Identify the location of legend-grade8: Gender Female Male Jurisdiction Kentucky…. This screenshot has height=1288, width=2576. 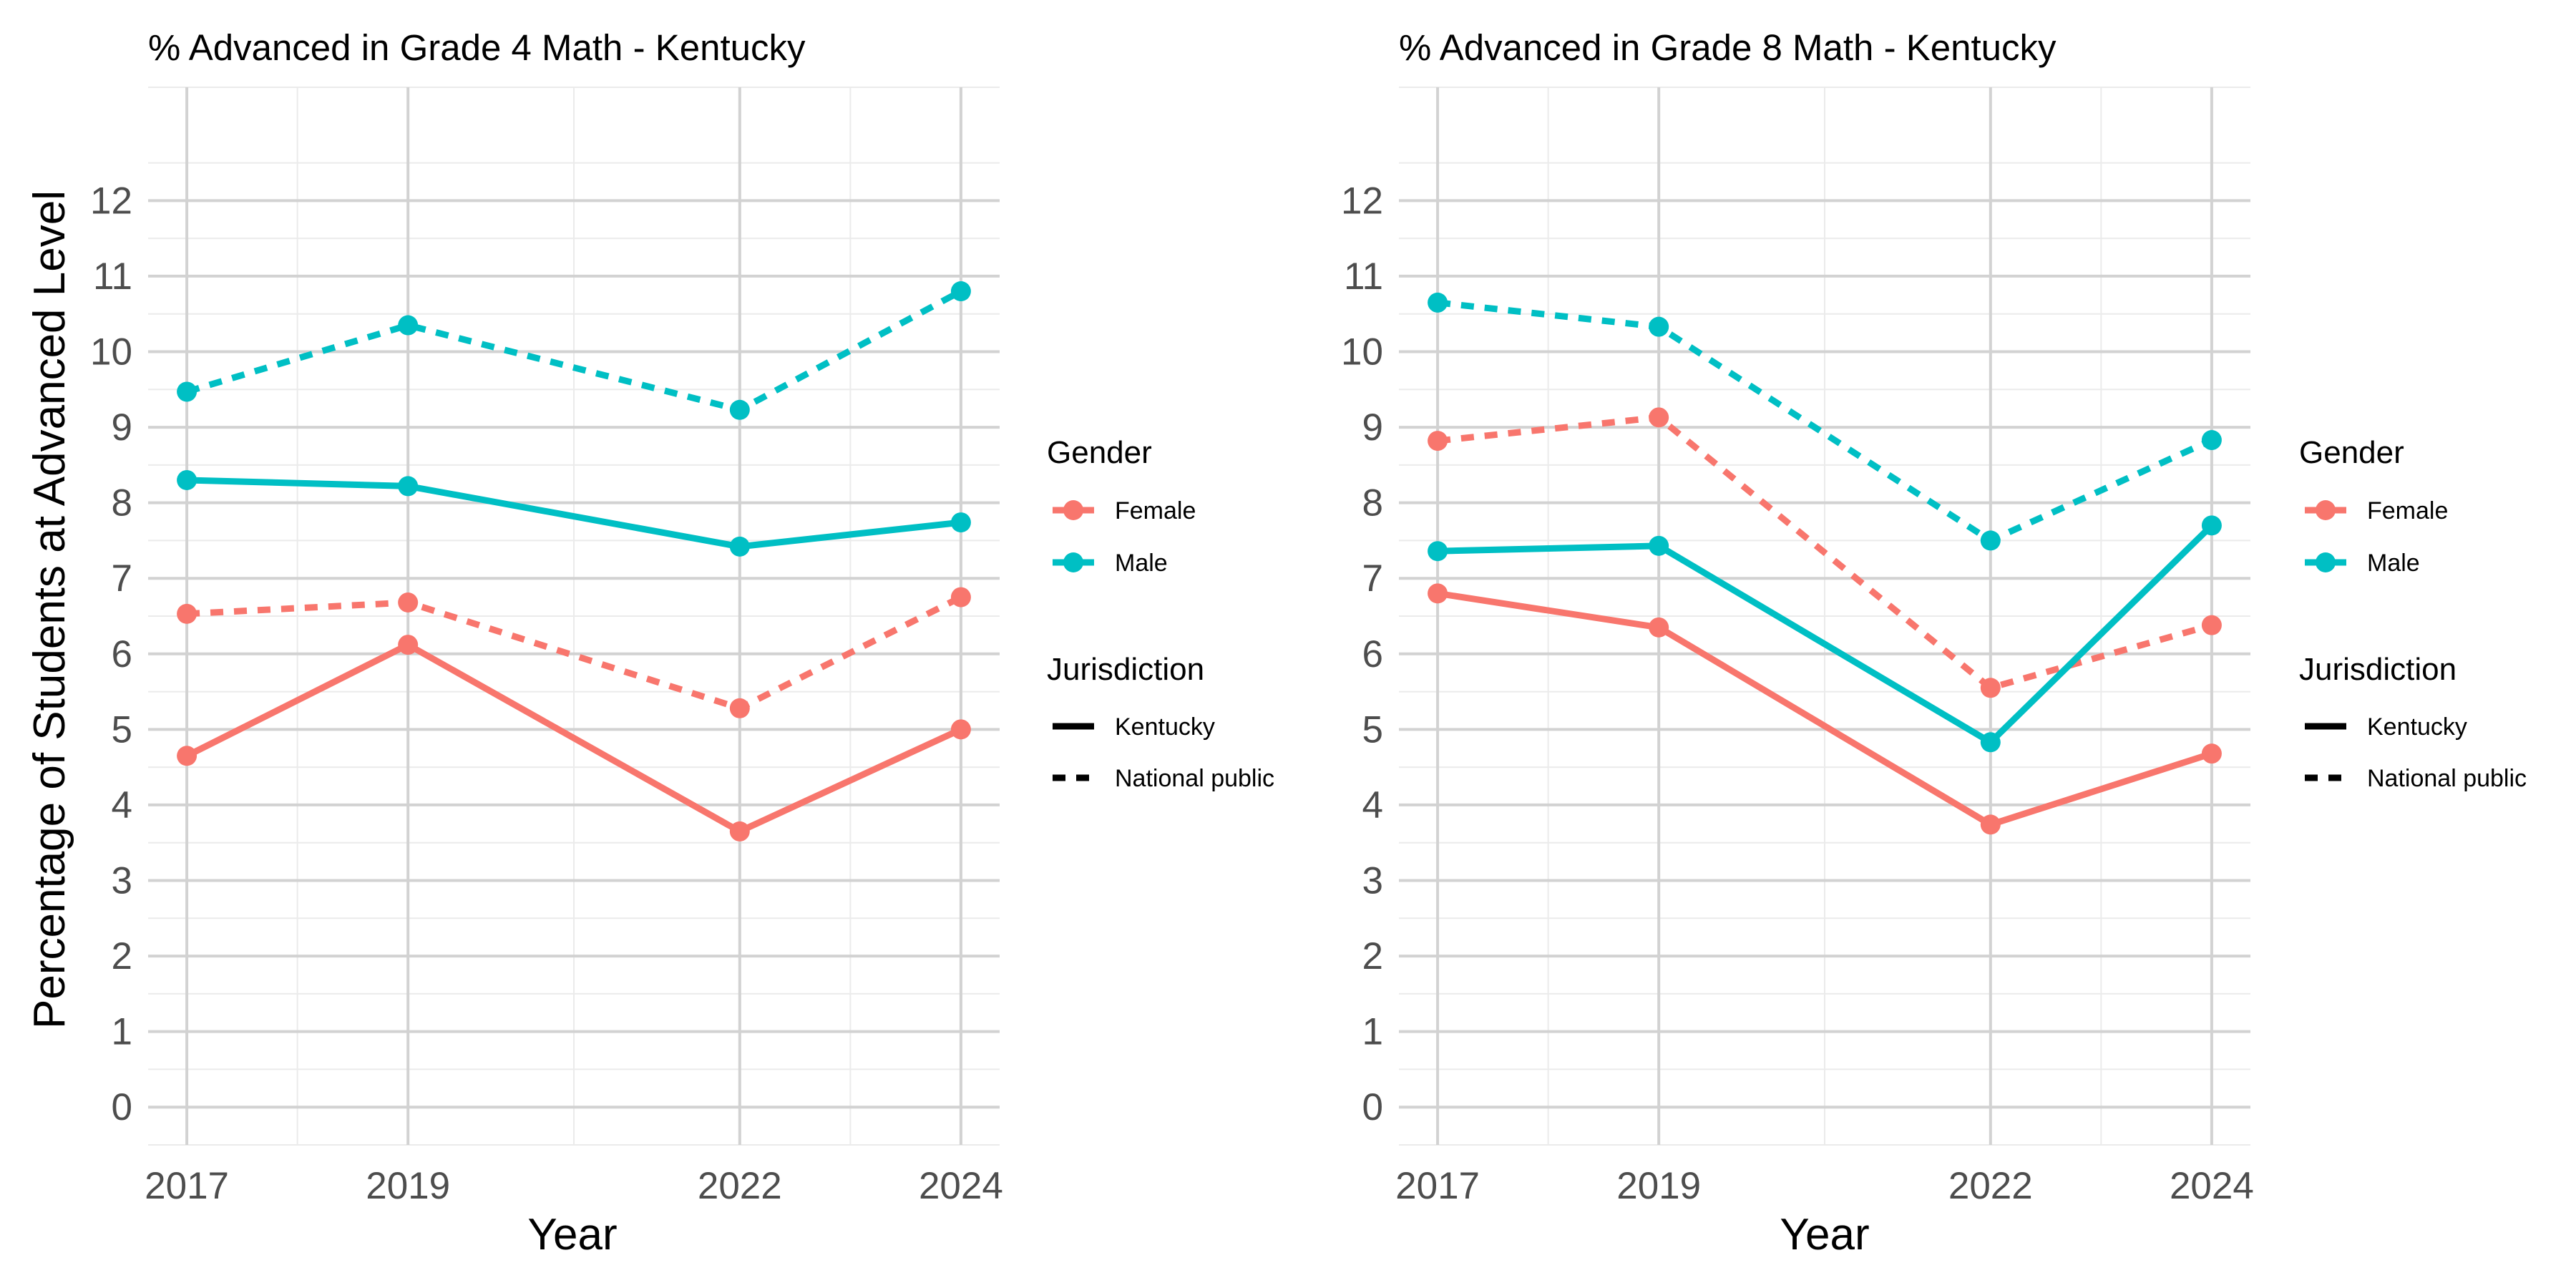
(2413, 613).